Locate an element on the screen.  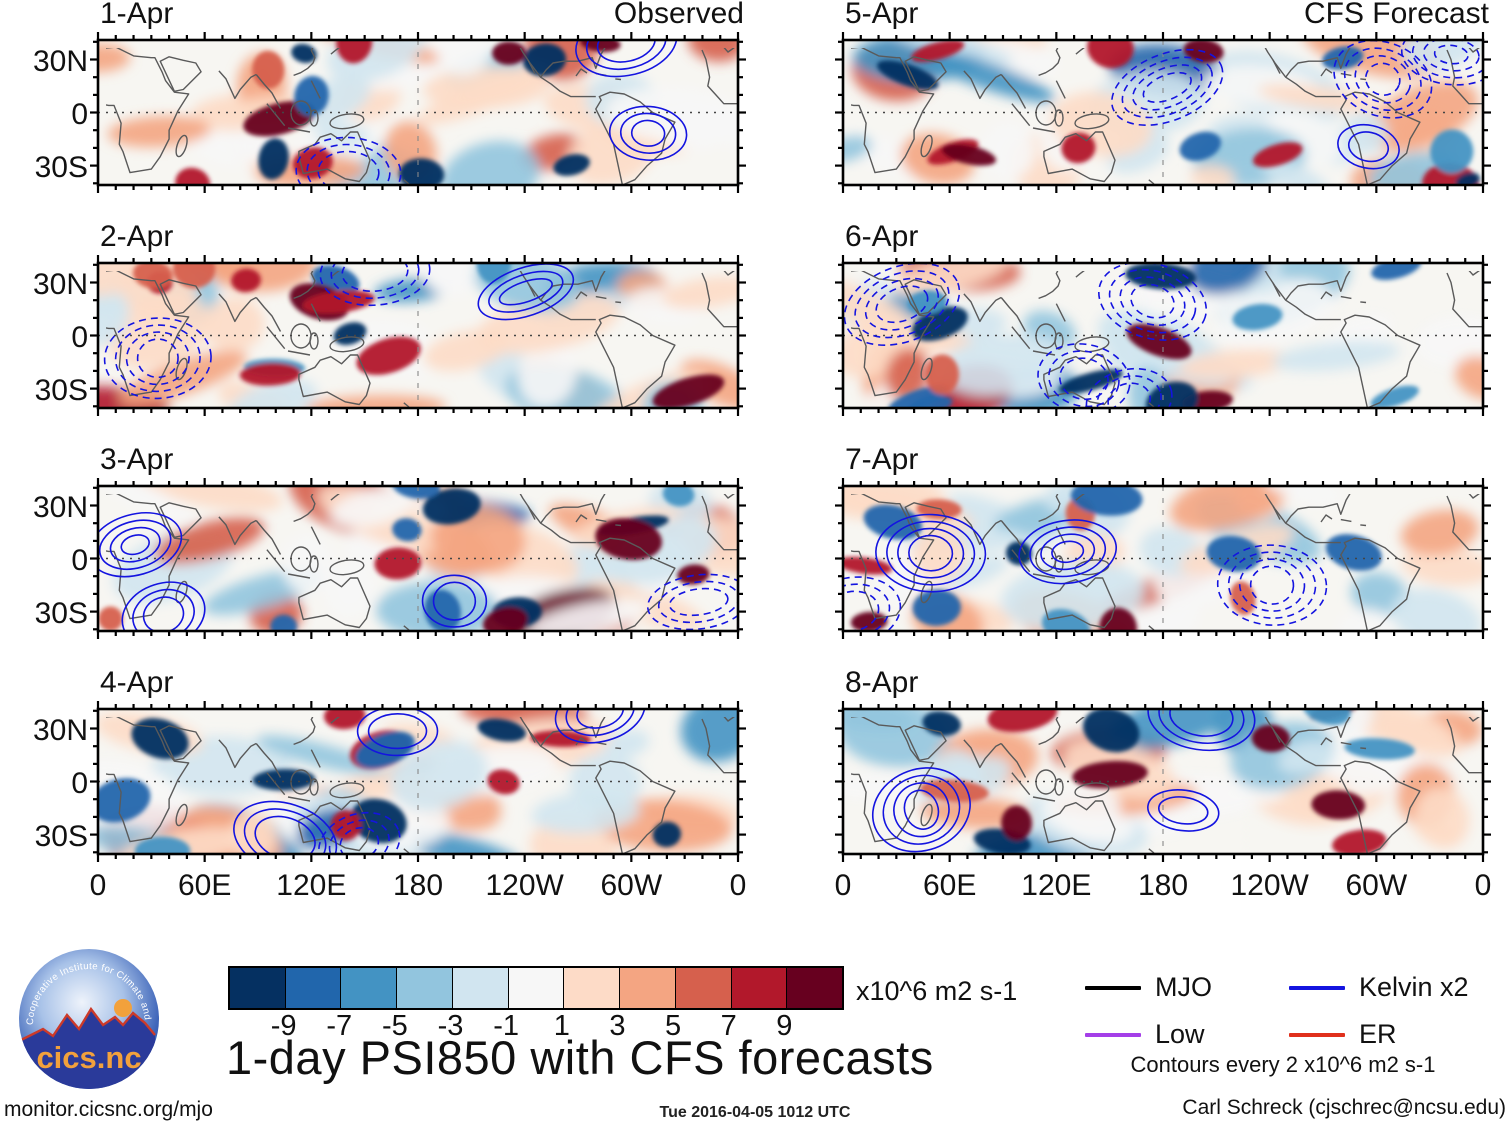
legend: MJO Kelvin x2 Low ER is located at coordinates (1285, 1011).